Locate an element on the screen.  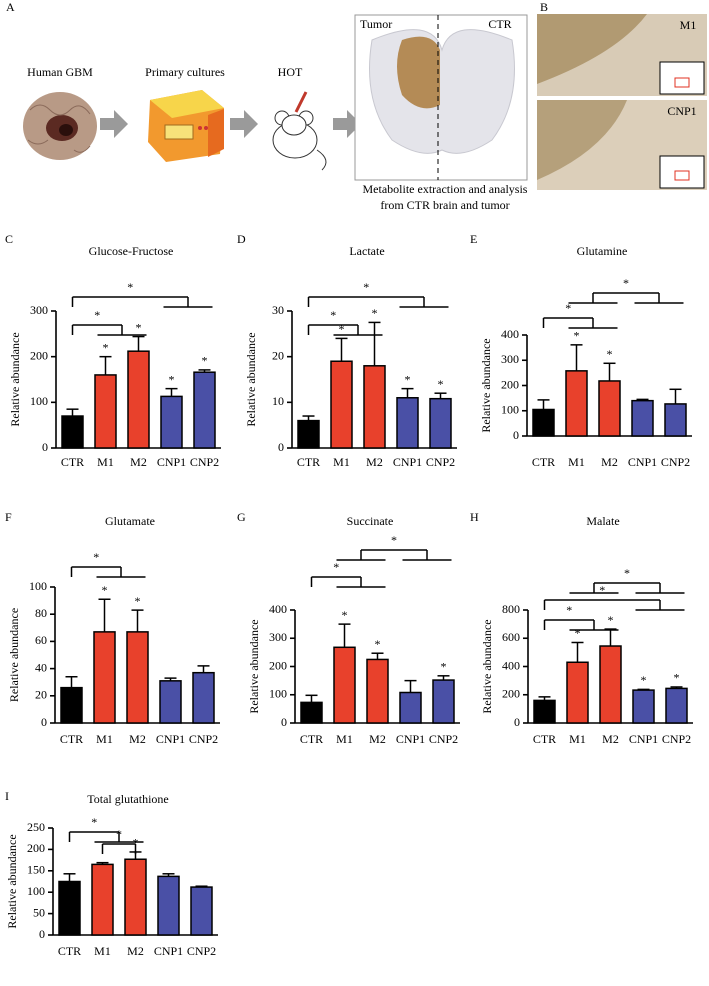
panel-label: C is located at coordinates (9, 239).